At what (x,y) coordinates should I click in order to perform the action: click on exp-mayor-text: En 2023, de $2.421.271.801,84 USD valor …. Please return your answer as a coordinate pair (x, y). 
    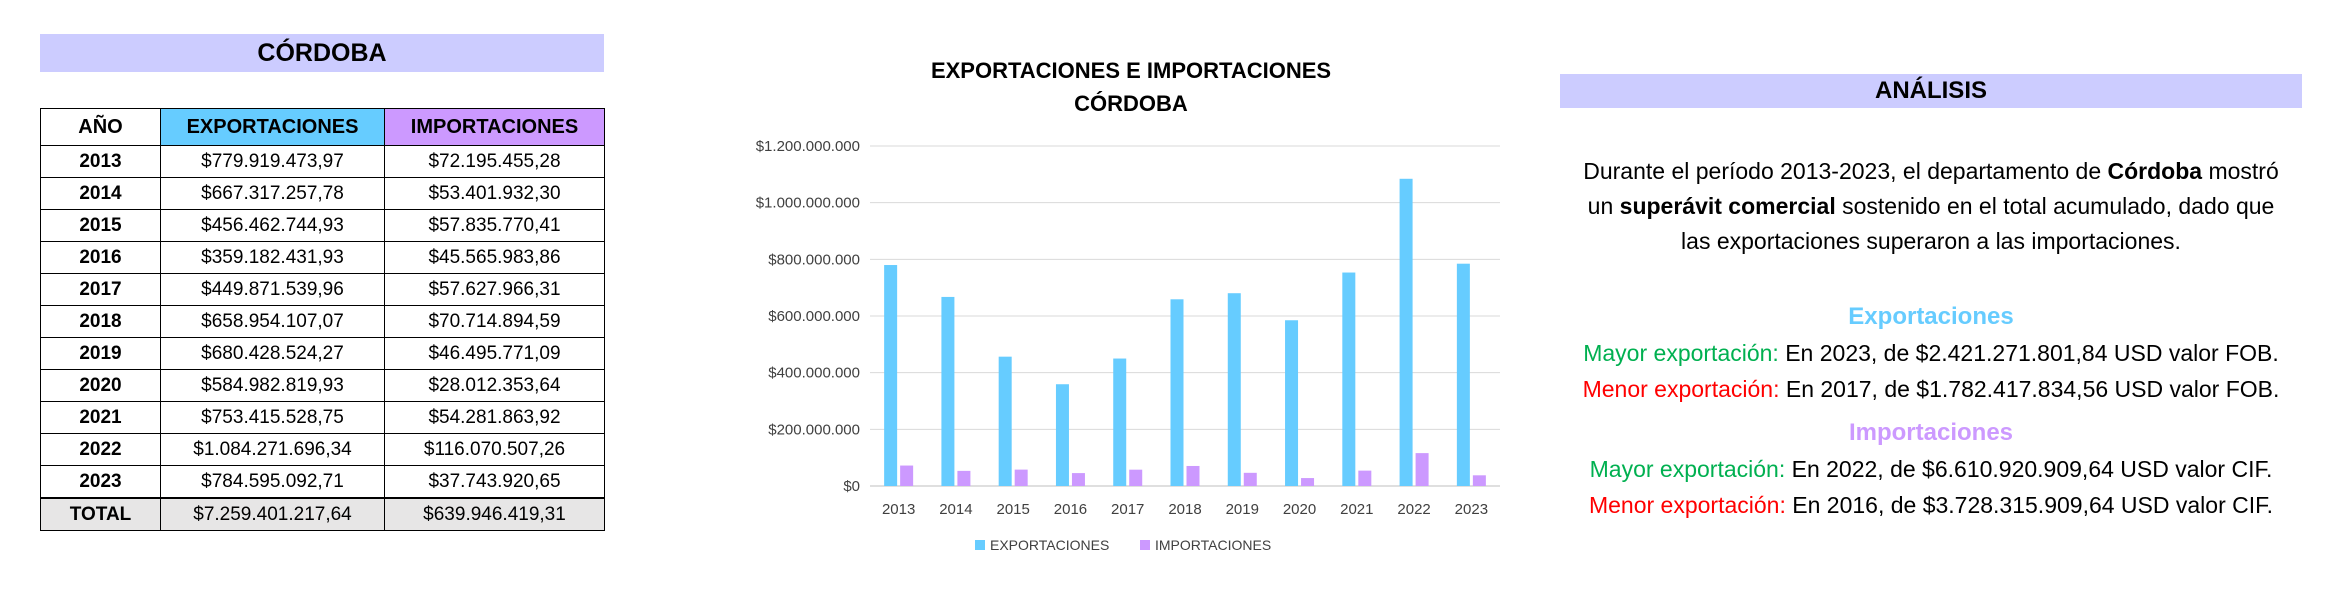
    Looking at the image, I should click on (2028, 353).